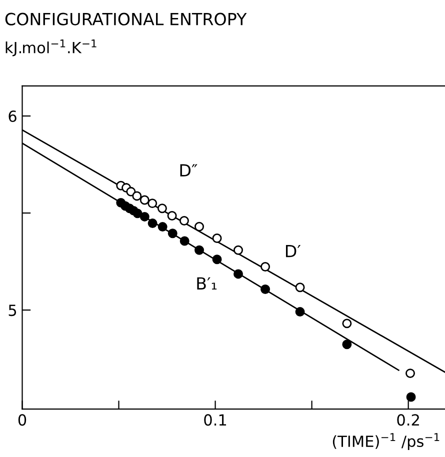 This screenshot has width=445, height=457. What do you see at coordinates (12, 116) in the screenshot?
I see `y-tick-label: 6` at bounding box center [12, 116].